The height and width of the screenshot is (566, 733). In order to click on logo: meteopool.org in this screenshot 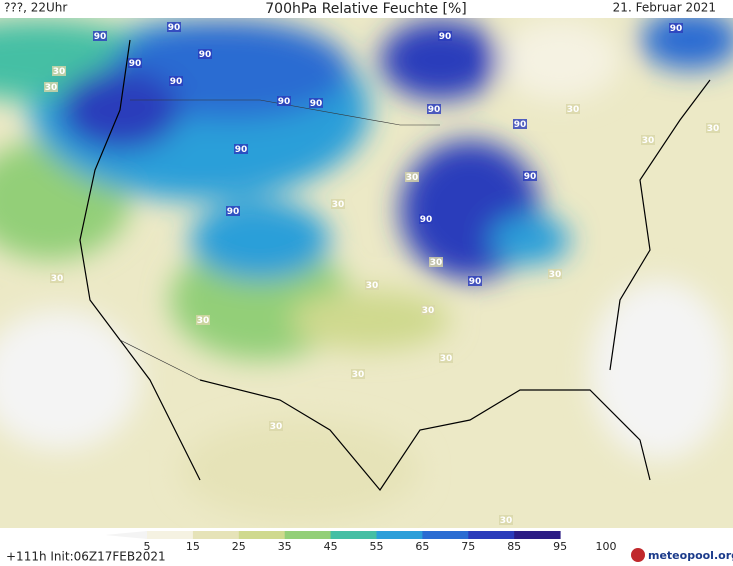, I will do `click(690, 555)`.